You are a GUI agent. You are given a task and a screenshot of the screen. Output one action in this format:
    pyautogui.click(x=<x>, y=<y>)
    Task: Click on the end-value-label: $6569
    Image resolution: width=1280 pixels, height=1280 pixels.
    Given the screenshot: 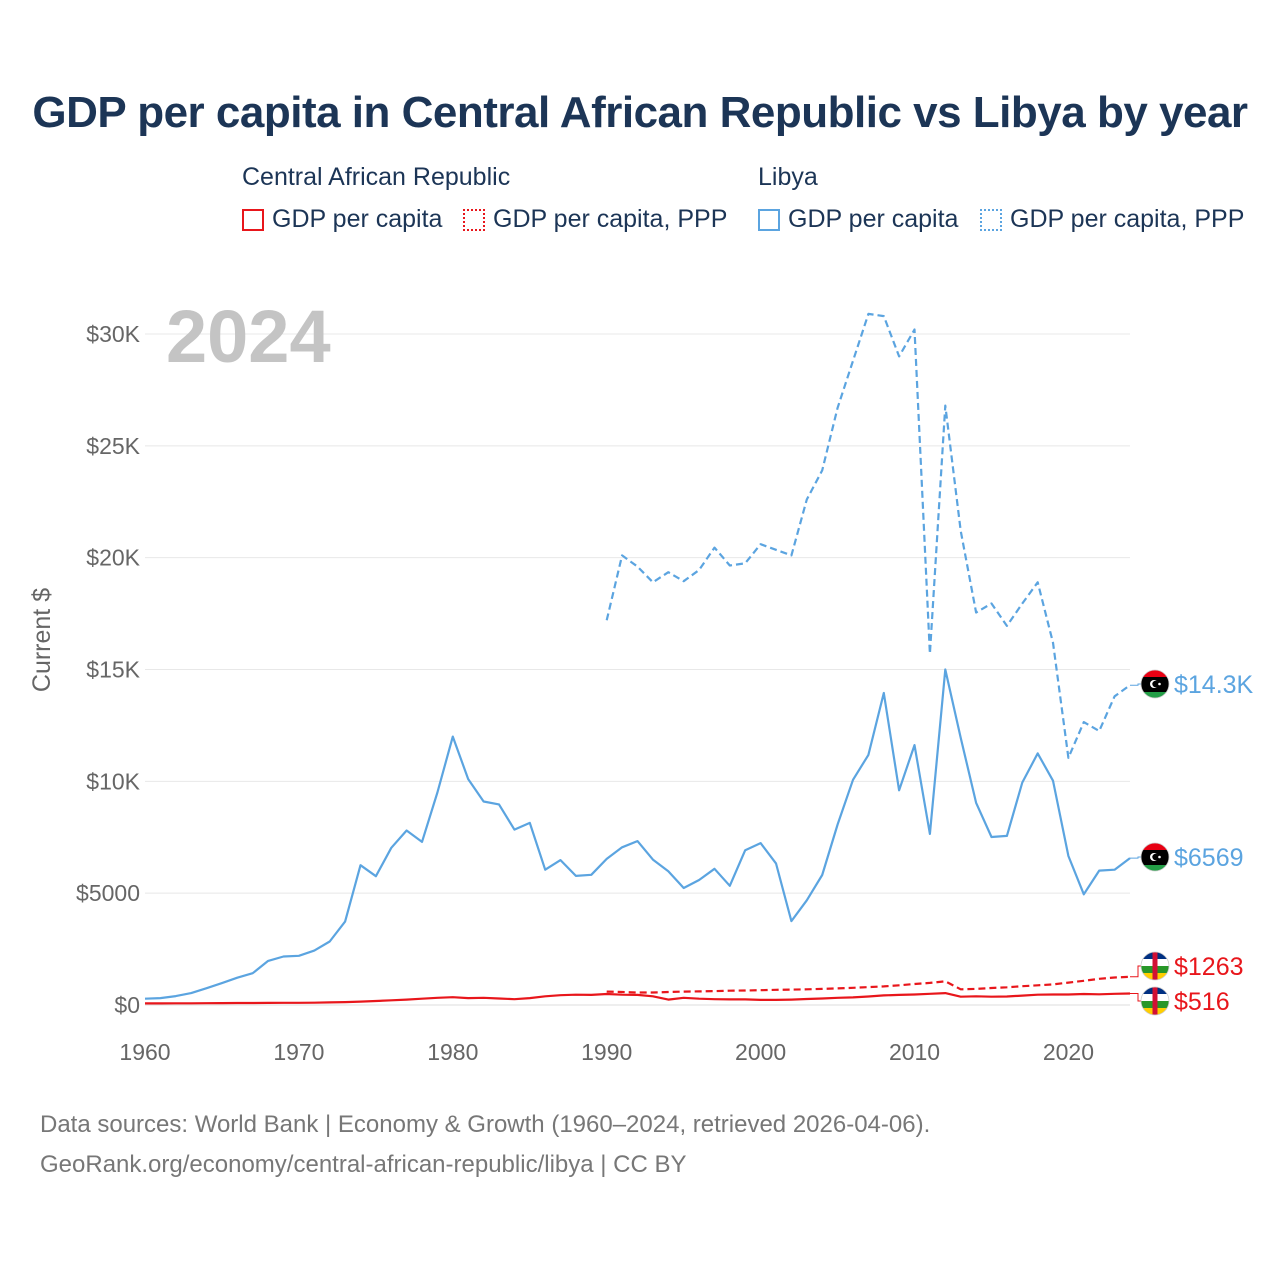 What is the action you would take?
    pyautogui.click(x=1209, y=858)
    